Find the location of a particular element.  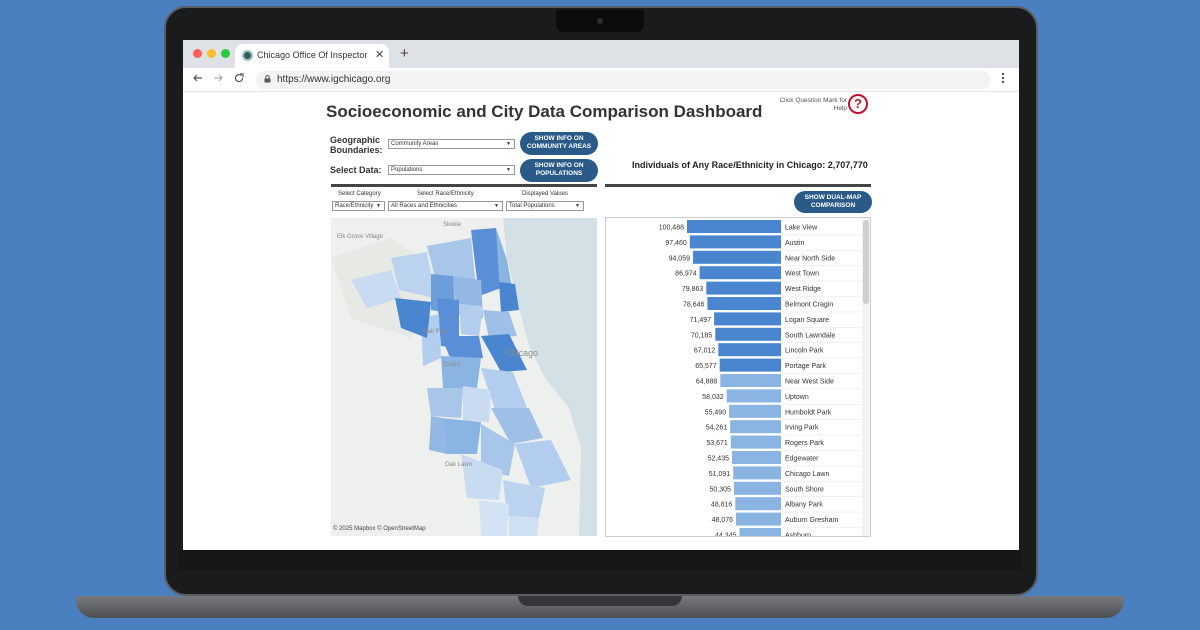

favicon-icon is located at coordinates (247, 55).